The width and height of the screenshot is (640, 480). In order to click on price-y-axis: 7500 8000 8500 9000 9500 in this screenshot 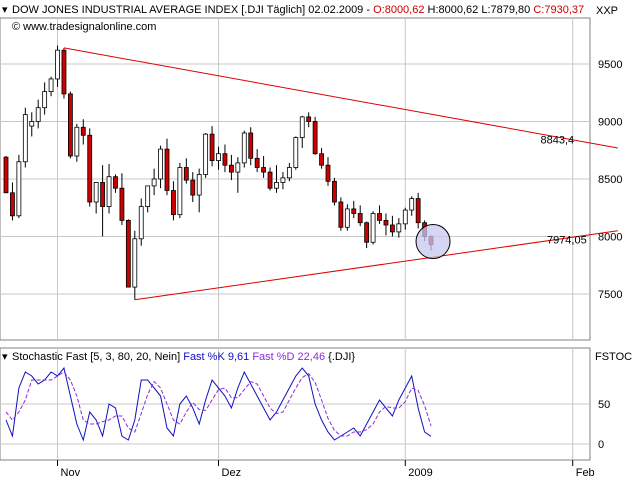, I will do `click(610, 180)`.